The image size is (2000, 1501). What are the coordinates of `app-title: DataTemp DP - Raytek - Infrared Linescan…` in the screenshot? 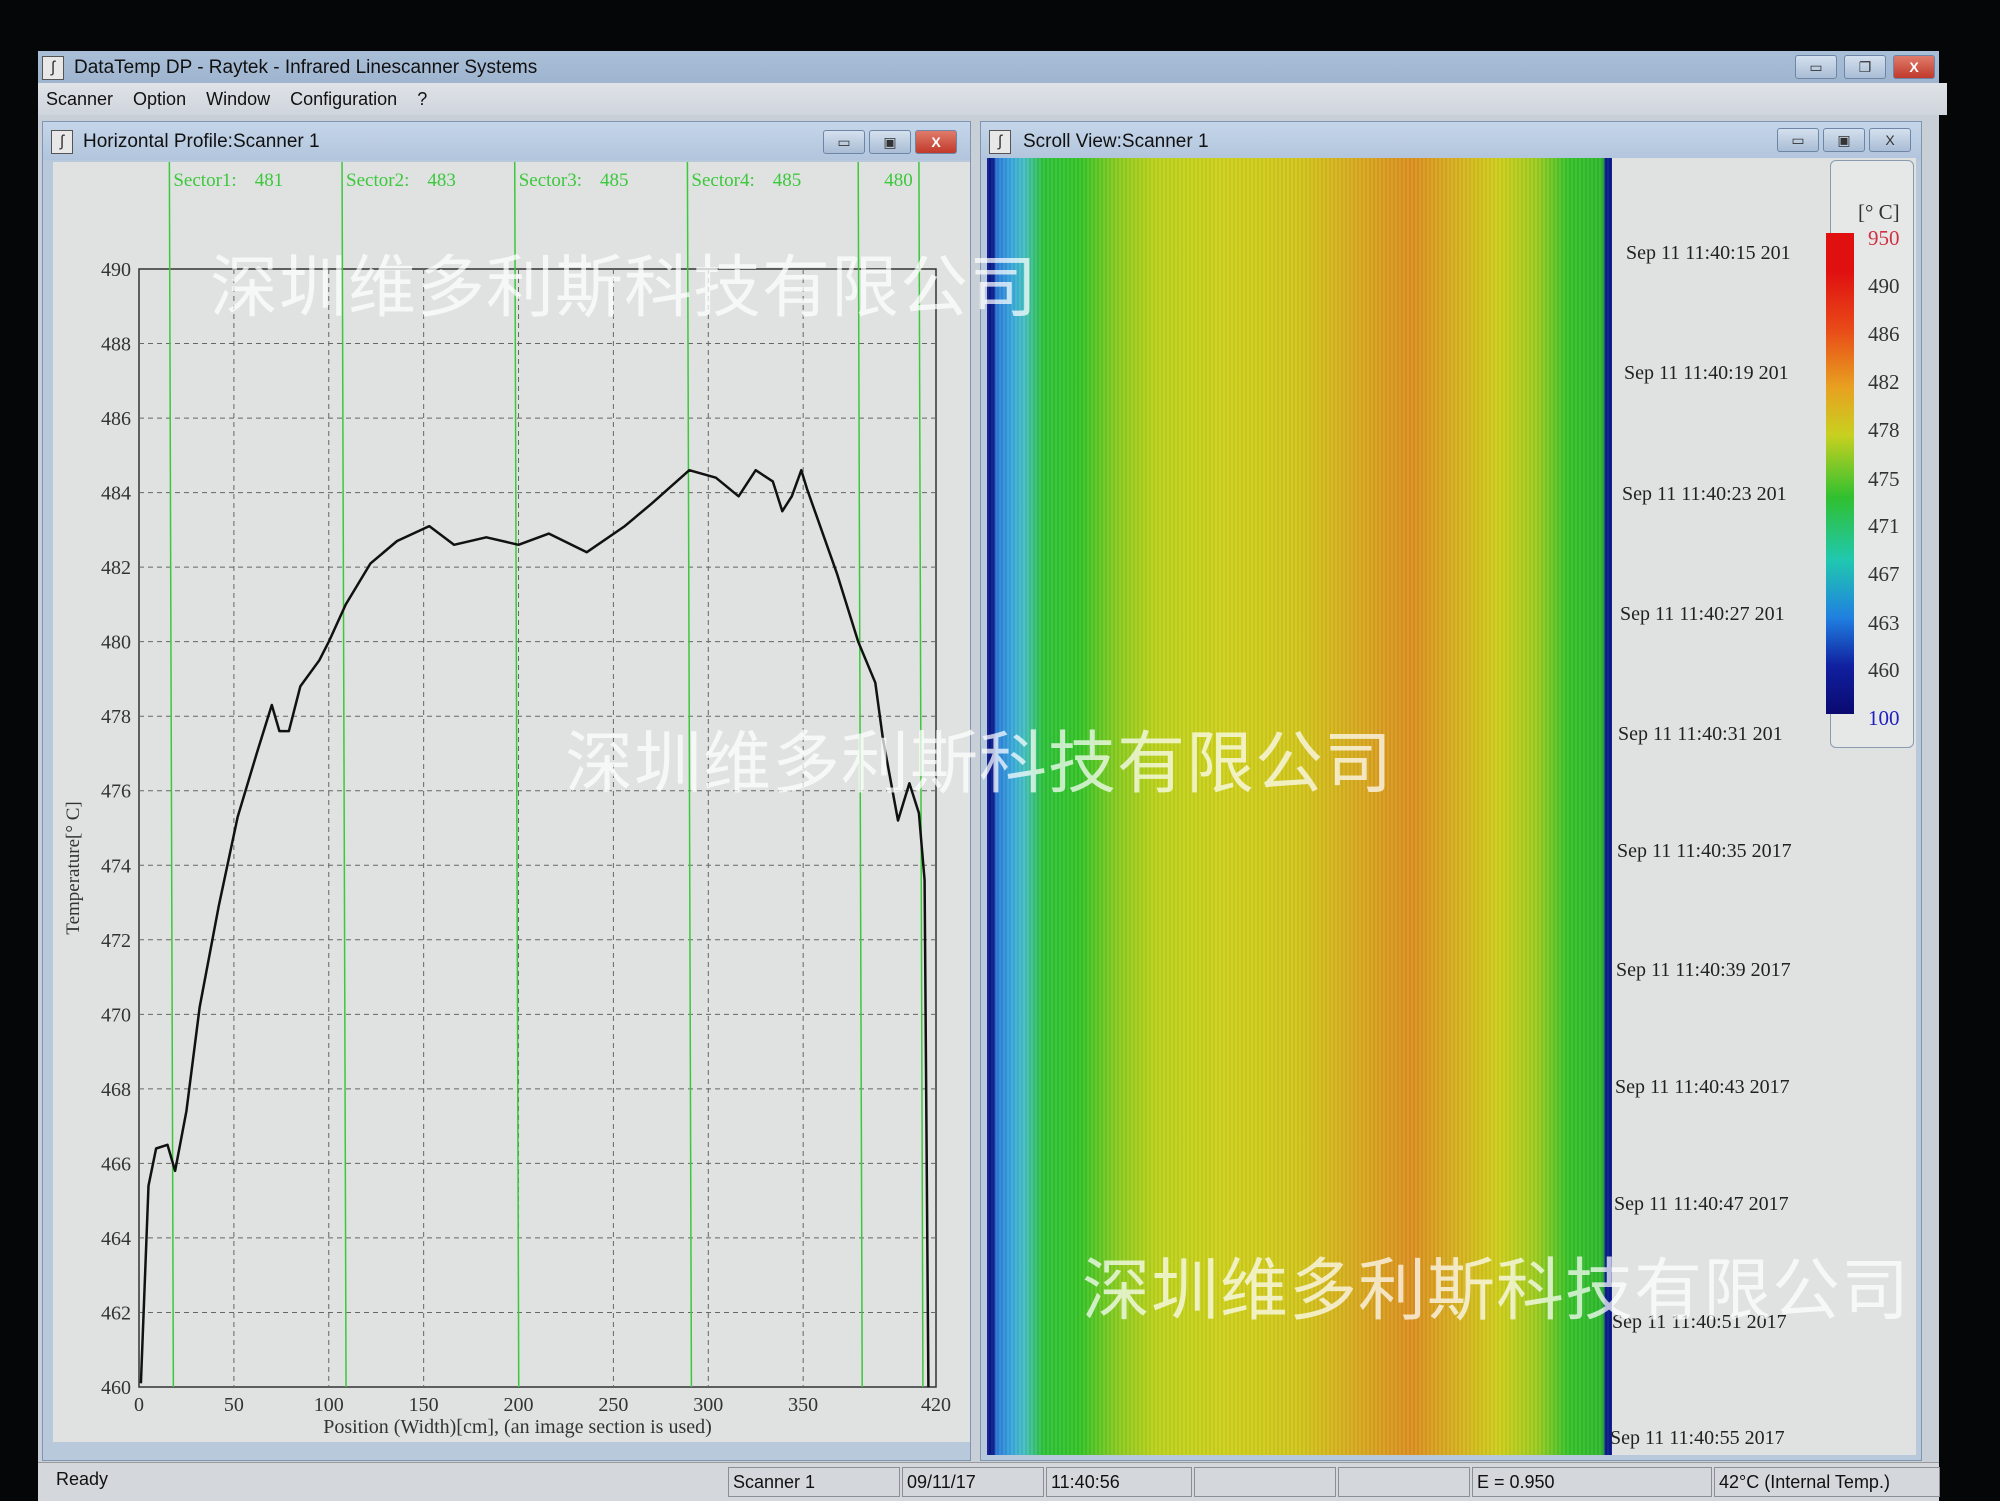 It's located at (306, 67).